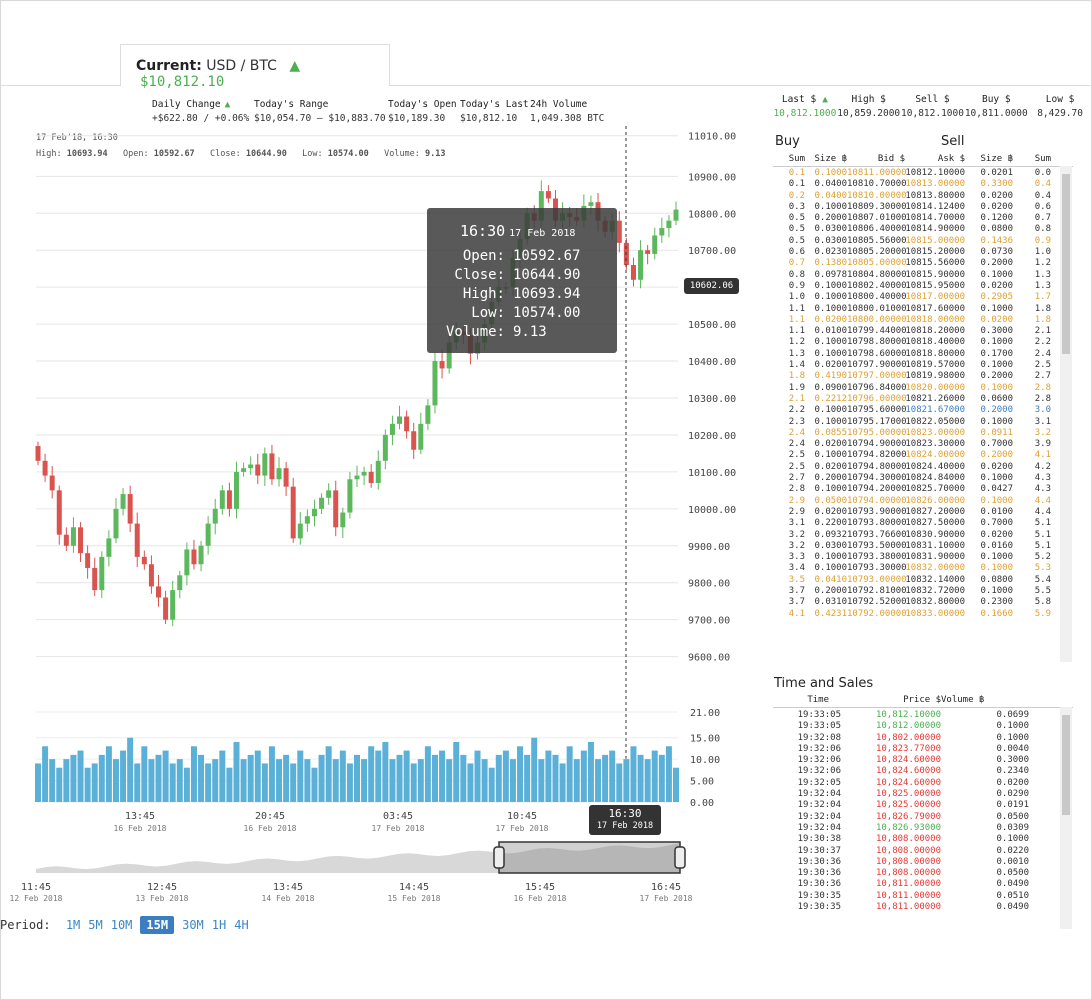 This screenshot has width=1092, height=1000. I want to click on orderbook-row: 4.1 0.4231 10792.00000 10833.00000 0.1660 5.9, so click(923, 614).